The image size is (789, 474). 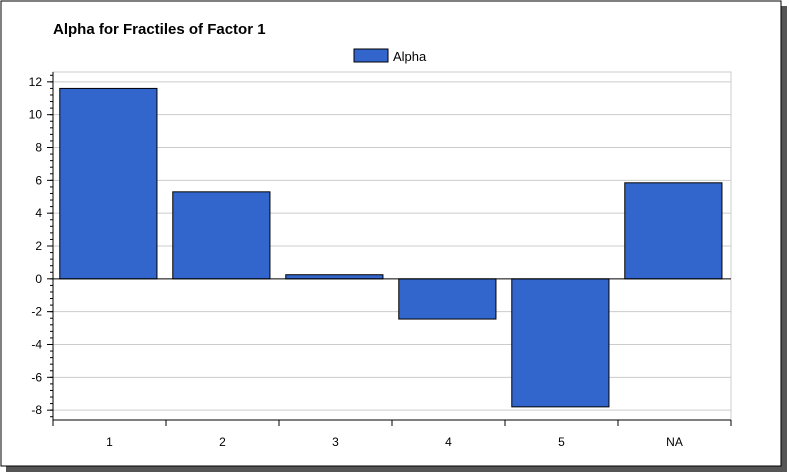 I want to click on x-tick-label: 2, so click(x=222, y=442).